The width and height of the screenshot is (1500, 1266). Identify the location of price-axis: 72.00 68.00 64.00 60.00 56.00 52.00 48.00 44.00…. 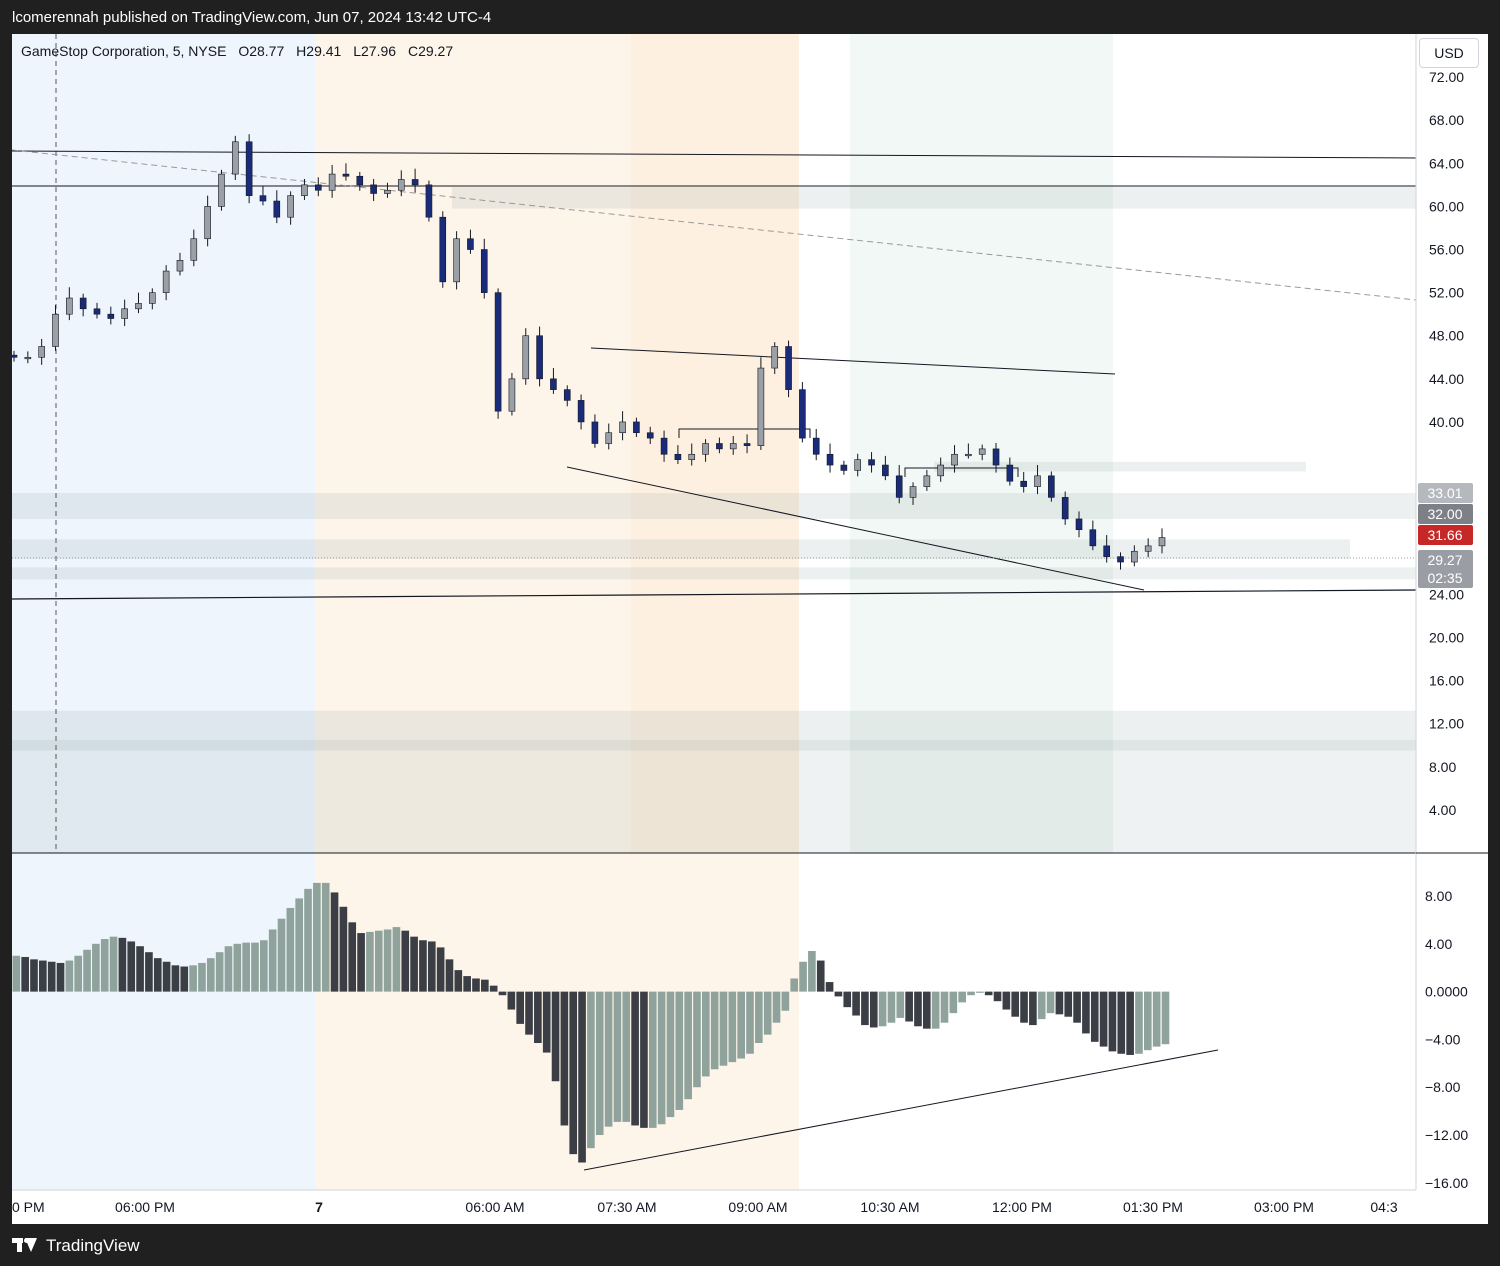
(1446, 443).